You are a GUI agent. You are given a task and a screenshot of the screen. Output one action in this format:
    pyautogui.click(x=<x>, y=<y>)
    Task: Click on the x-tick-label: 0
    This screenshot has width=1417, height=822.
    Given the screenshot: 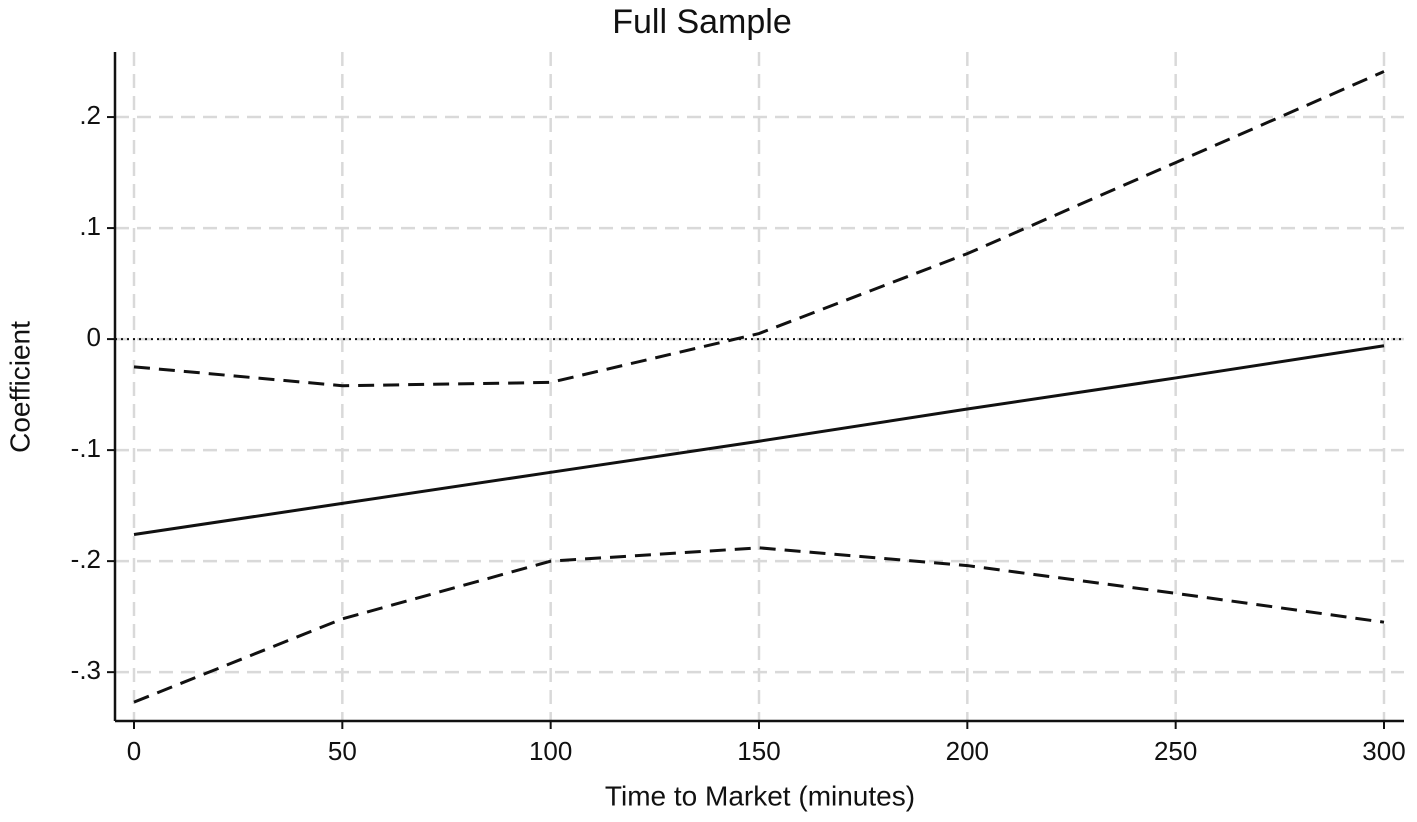 What is the action you would take?
    pyautogui.click(x=134, y=751)
    